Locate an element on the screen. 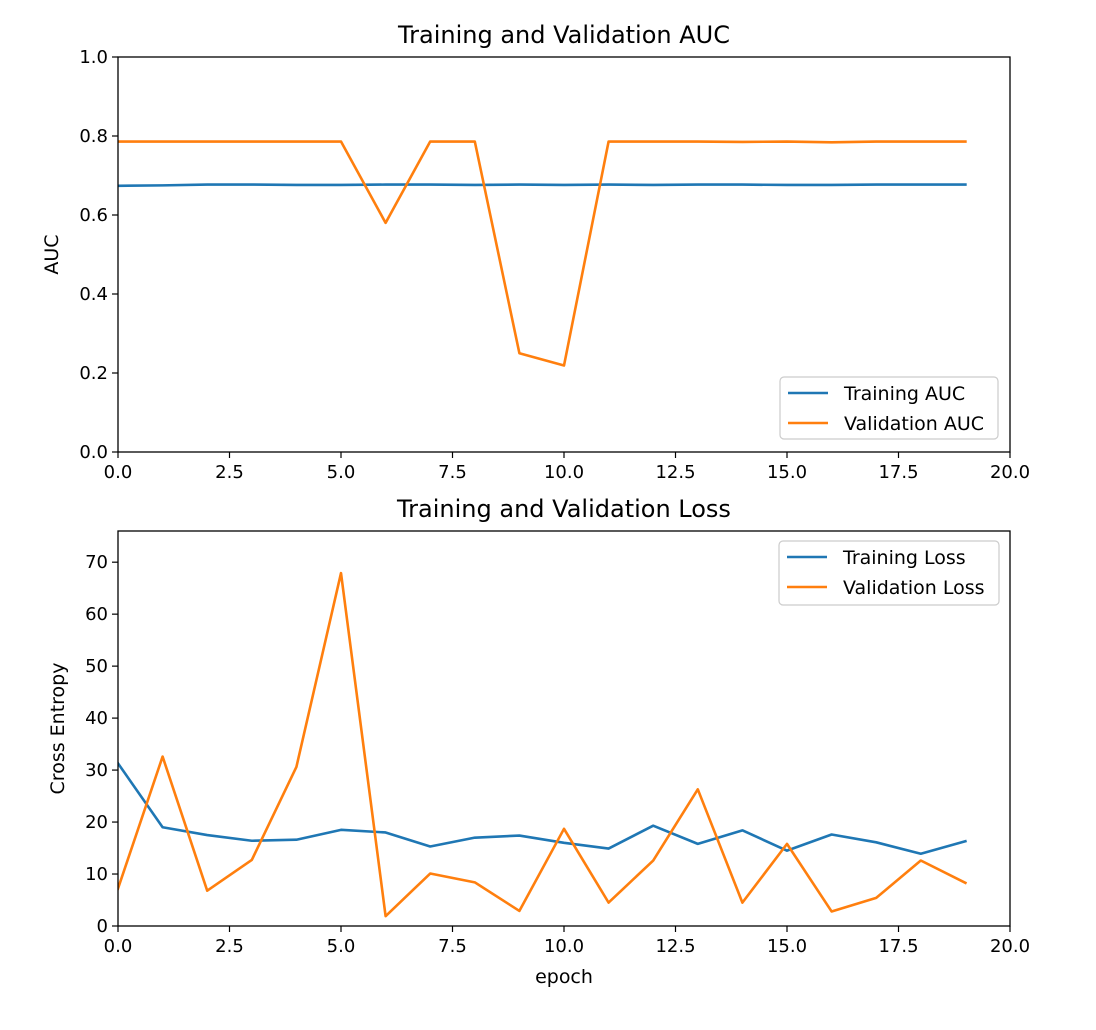 The image size is (1096, 1030). chart-title: Training and Validation AUC is located at coordinates (563, 35).